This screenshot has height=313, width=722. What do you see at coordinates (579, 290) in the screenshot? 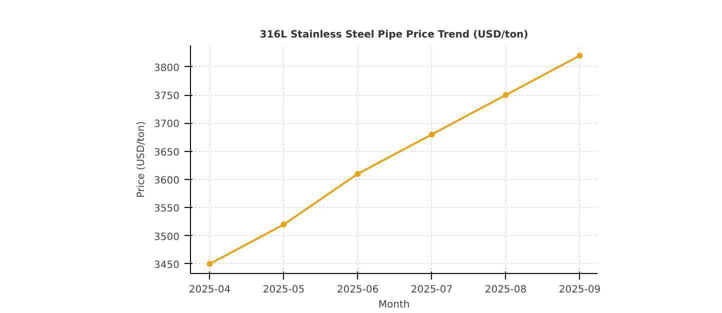
I see `x-tick-label: 2025-09` at bounding box center [579, 290].